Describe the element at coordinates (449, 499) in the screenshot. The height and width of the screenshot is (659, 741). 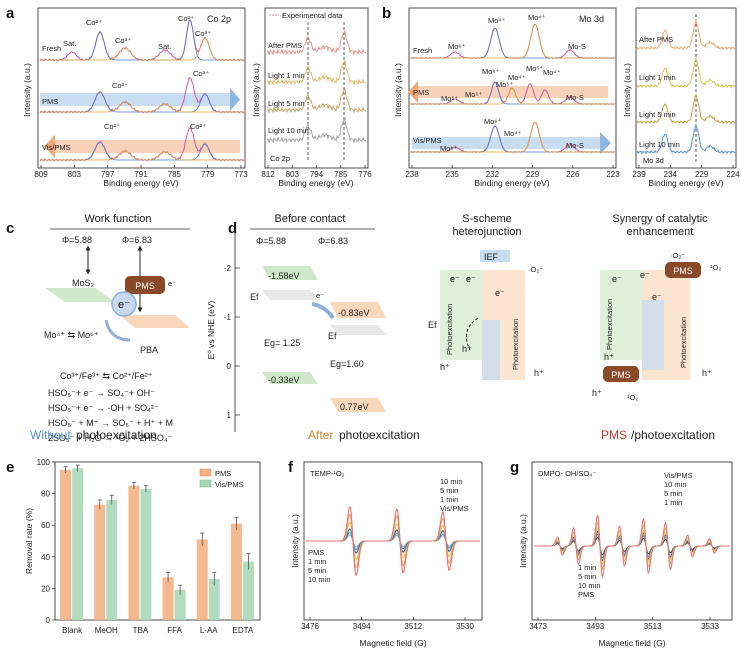
I see `panel-f-legend-top-2: 1 min` at that location.